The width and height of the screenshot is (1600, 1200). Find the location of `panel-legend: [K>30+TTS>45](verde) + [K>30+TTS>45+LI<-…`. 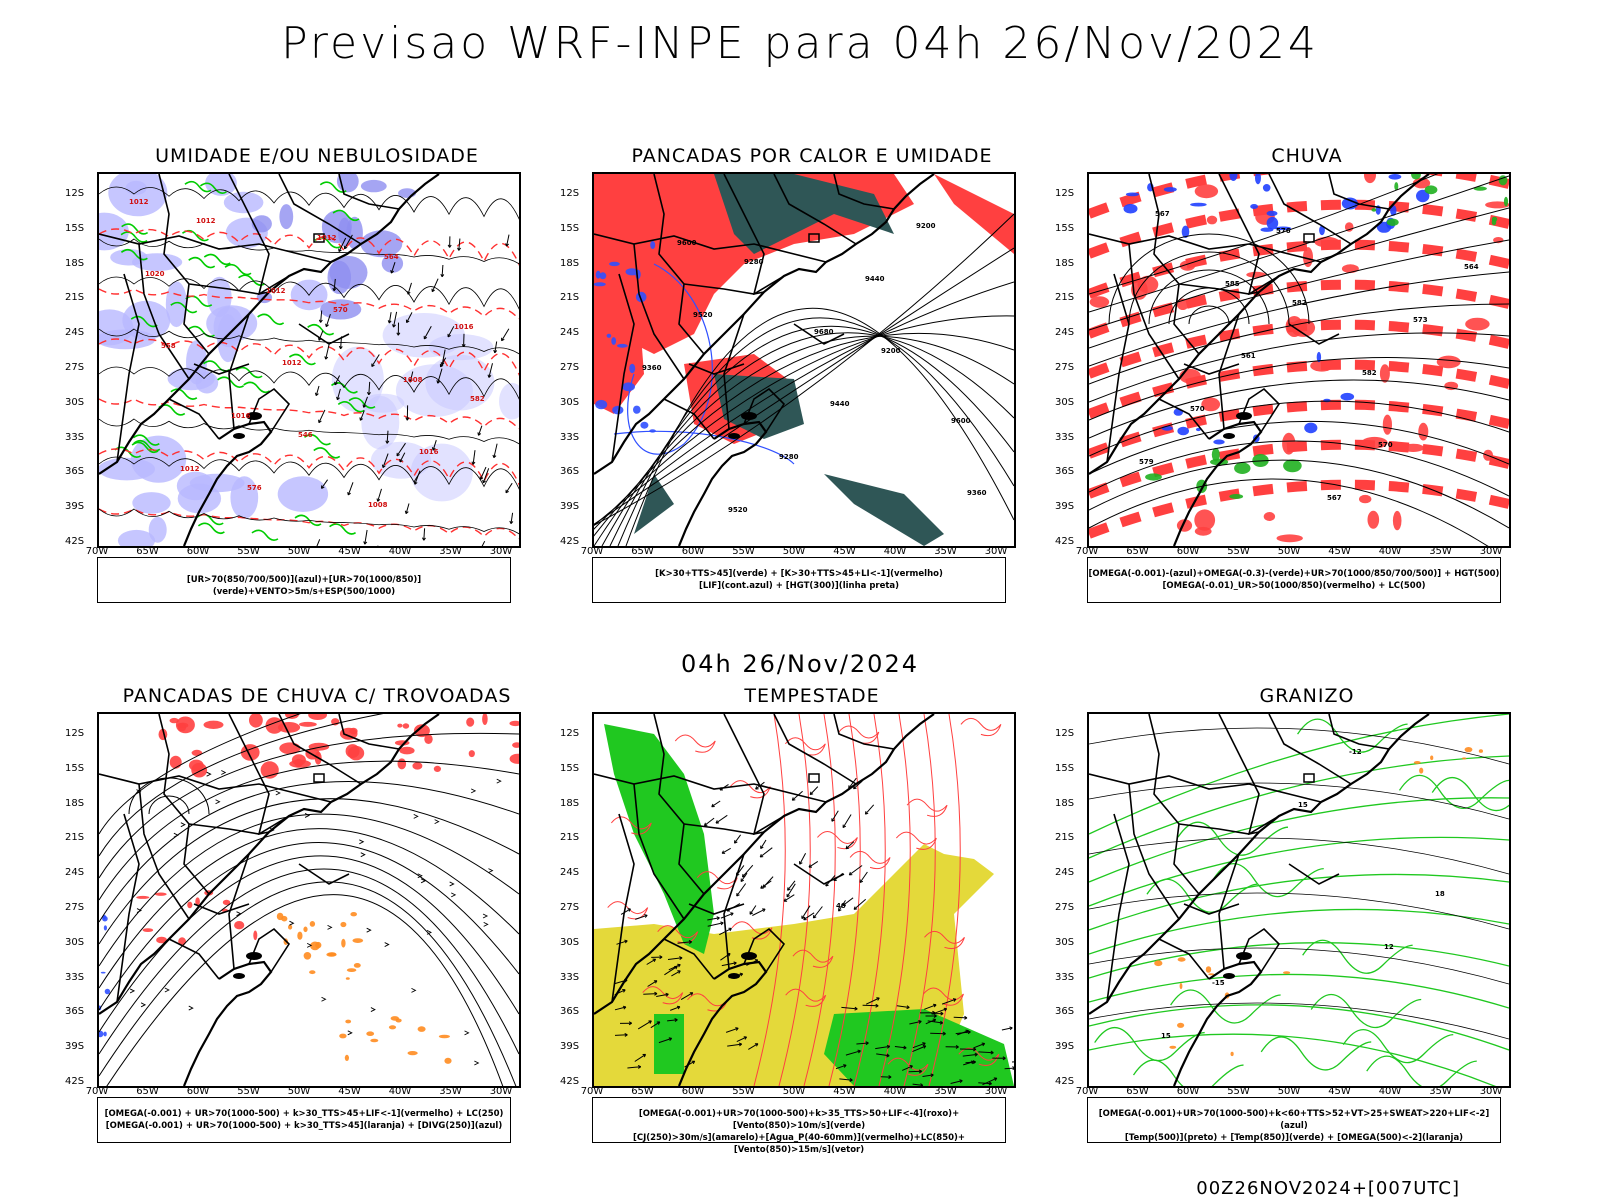

panel-legend: [K>30+TTS>45](verde) + [K>30+TTS>45+LI<-… is located at coordinates (799, 580).